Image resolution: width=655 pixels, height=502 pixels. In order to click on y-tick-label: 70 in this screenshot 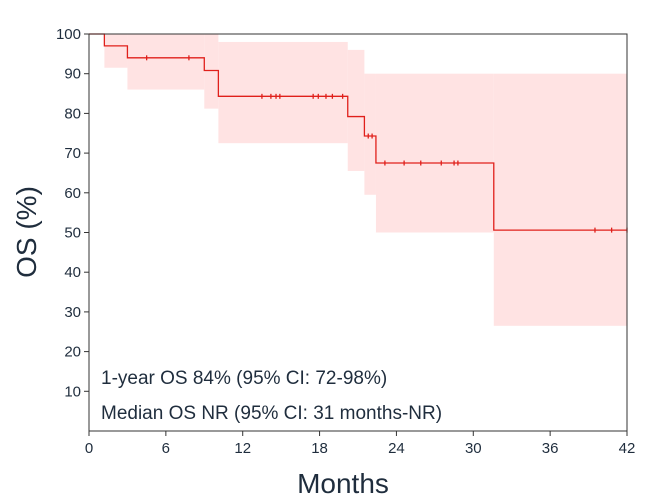, I will do `click(72, 153)`.